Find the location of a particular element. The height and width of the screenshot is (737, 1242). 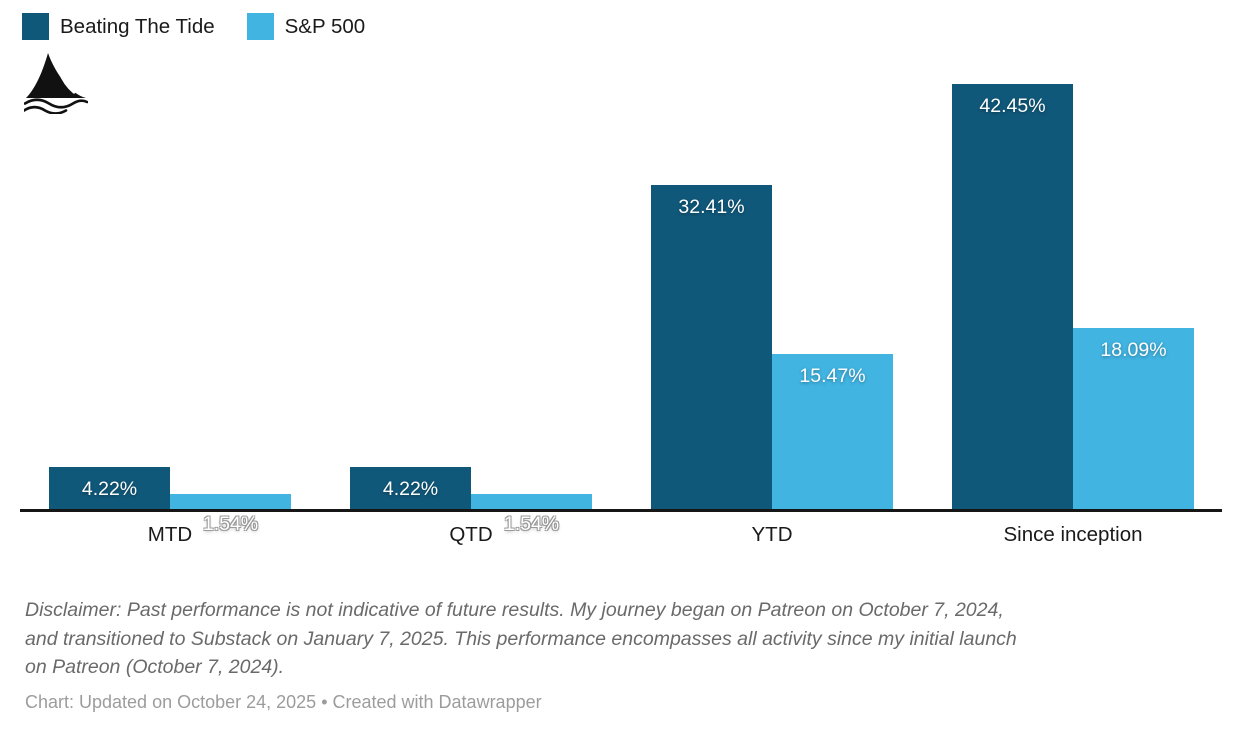

legend-item-beating-the-tide: Beating The Tide is located at coordinates (118, 26).